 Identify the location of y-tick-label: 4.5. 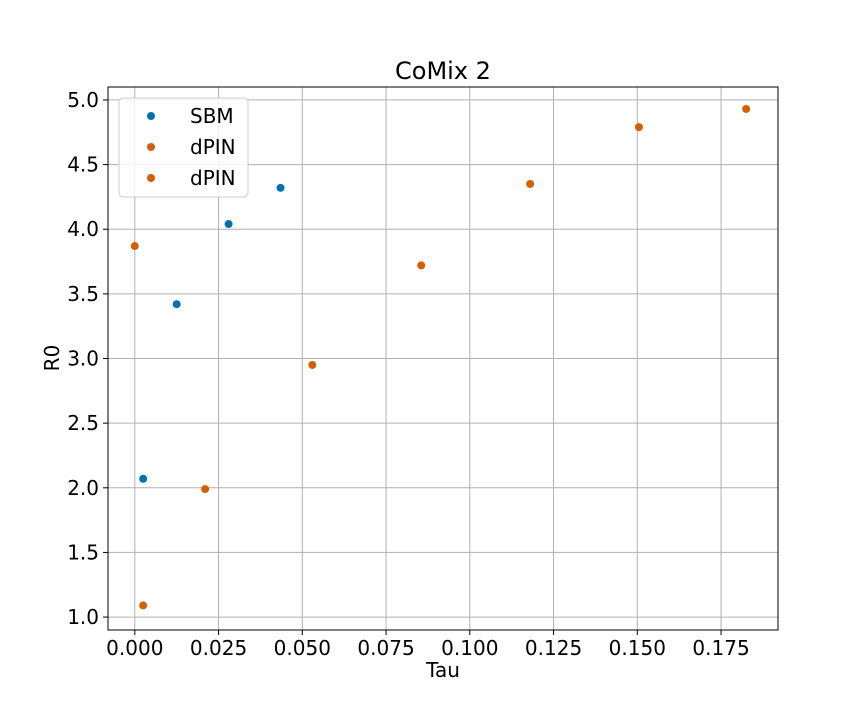
(83, 165).